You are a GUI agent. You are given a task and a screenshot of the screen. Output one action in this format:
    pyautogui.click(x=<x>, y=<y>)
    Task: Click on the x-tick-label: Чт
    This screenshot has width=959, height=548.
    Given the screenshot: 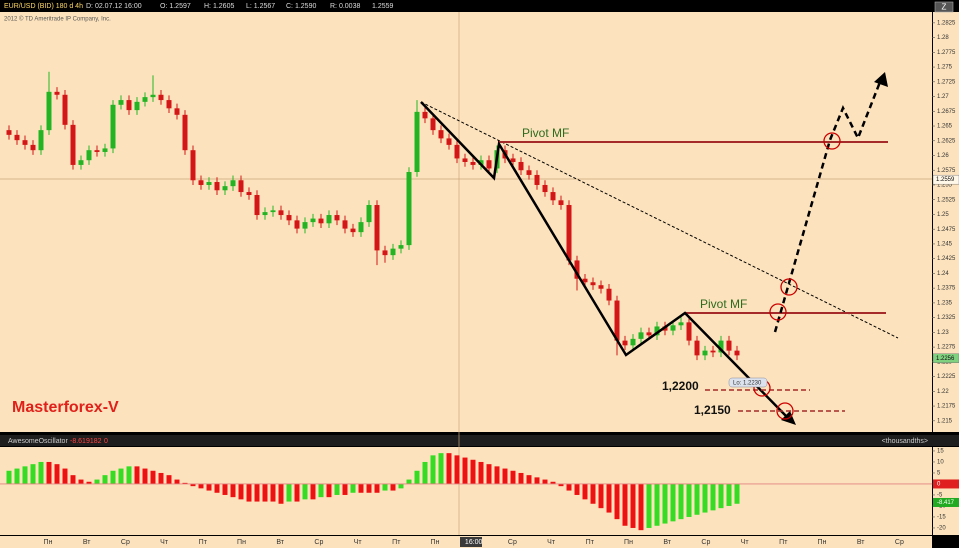 What is the action you would take?
    pyautogui.click(x=164, y=542)
    